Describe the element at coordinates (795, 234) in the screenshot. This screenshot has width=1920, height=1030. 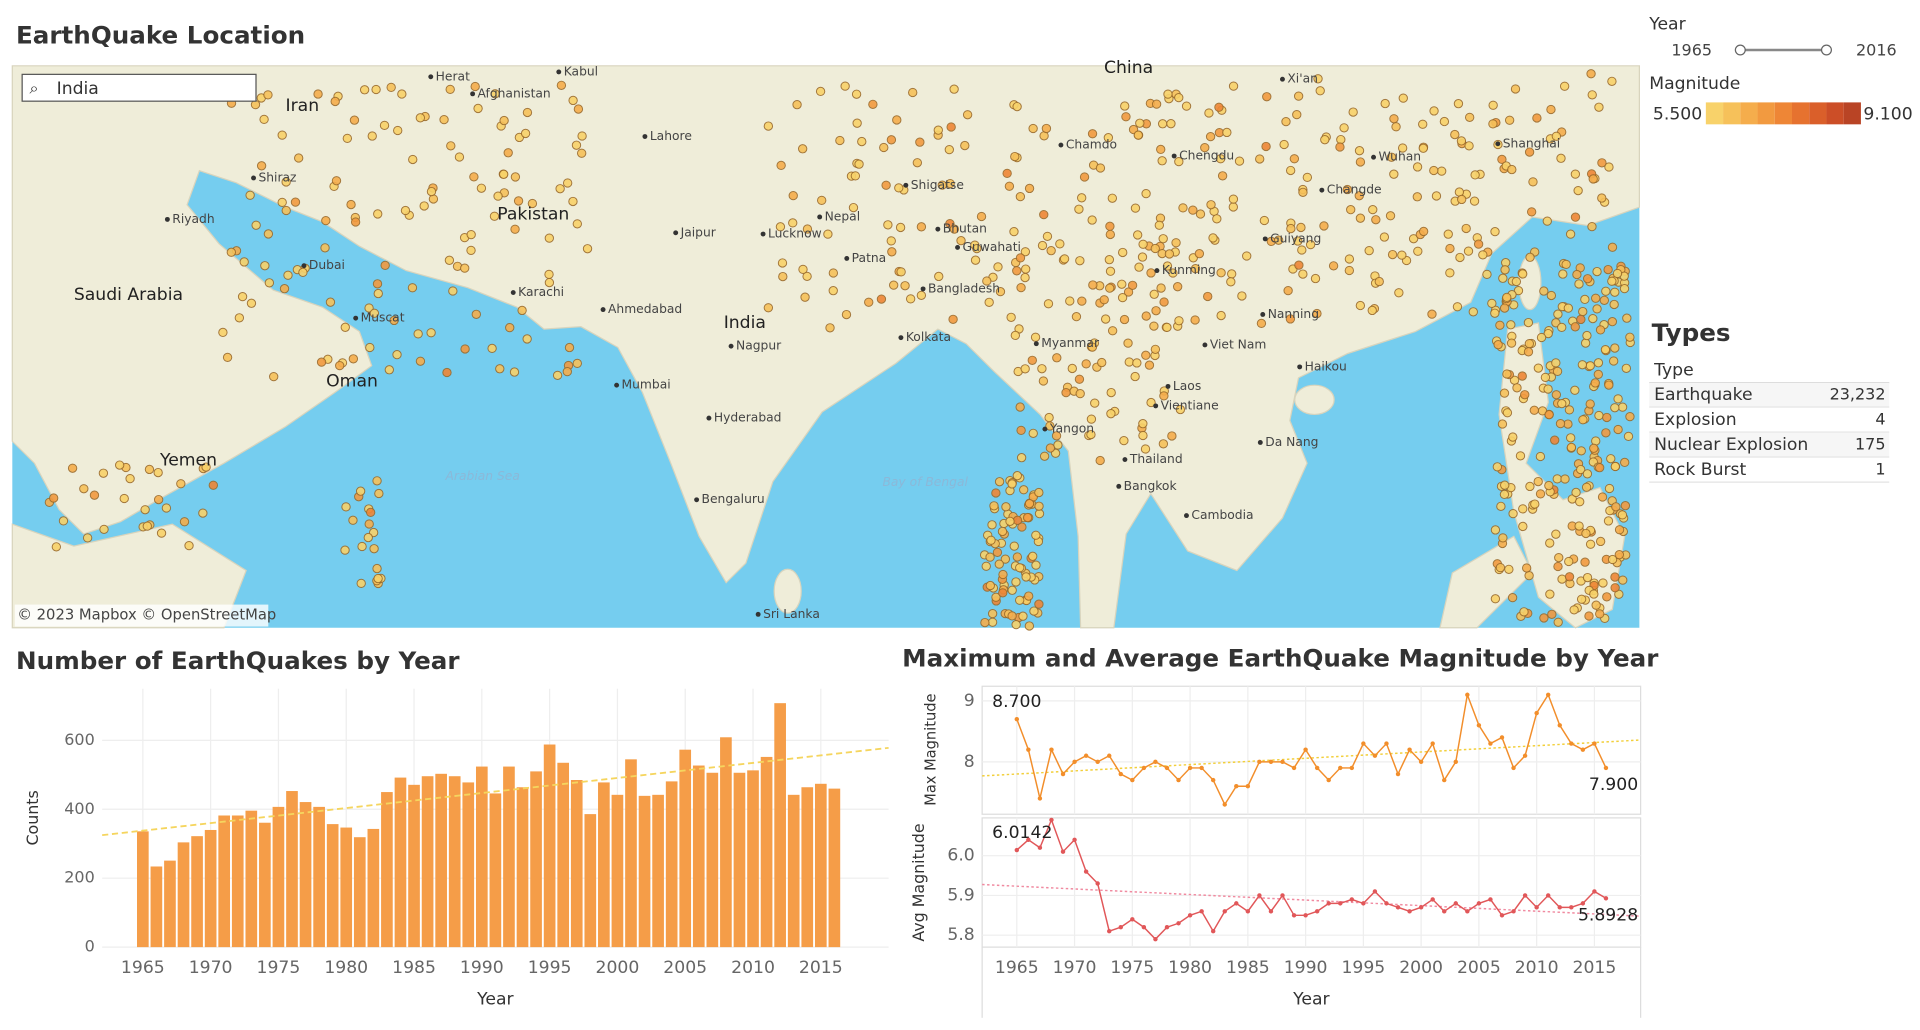
I see `city-label: Lucknow` at that location.